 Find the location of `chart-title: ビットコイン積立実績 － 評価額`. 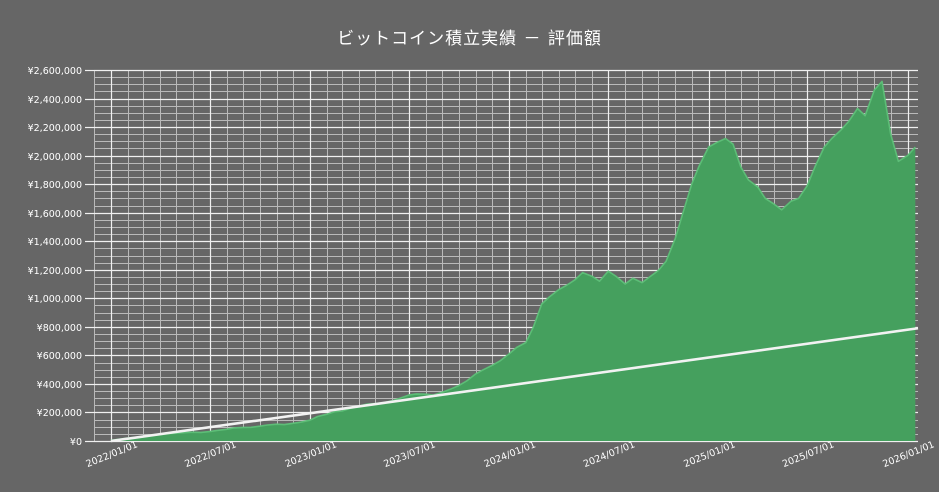

chart-title: ビットコイン積立実績 － 評価額 is located at coordinates (469, 39).